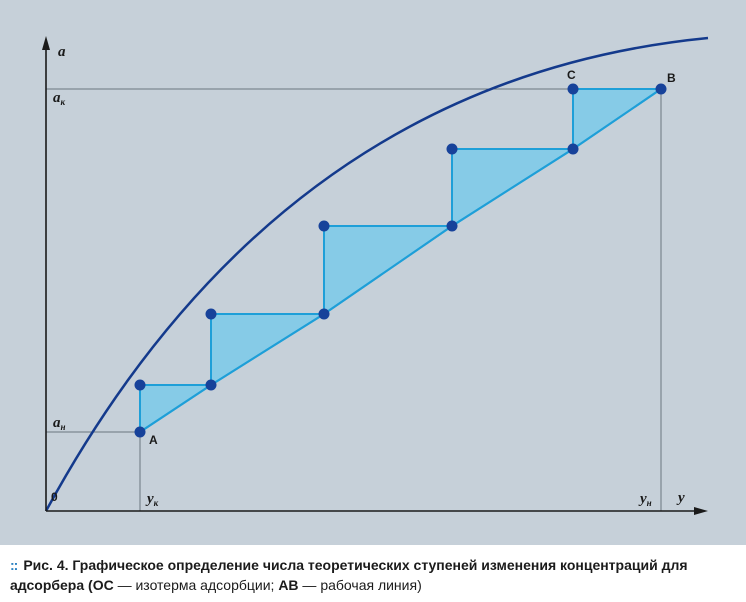 The image size is (746, 602). Describe the element at coordinates (46, 565) in the screenshot. I see `figure-number: Рис. 4.` at that location.